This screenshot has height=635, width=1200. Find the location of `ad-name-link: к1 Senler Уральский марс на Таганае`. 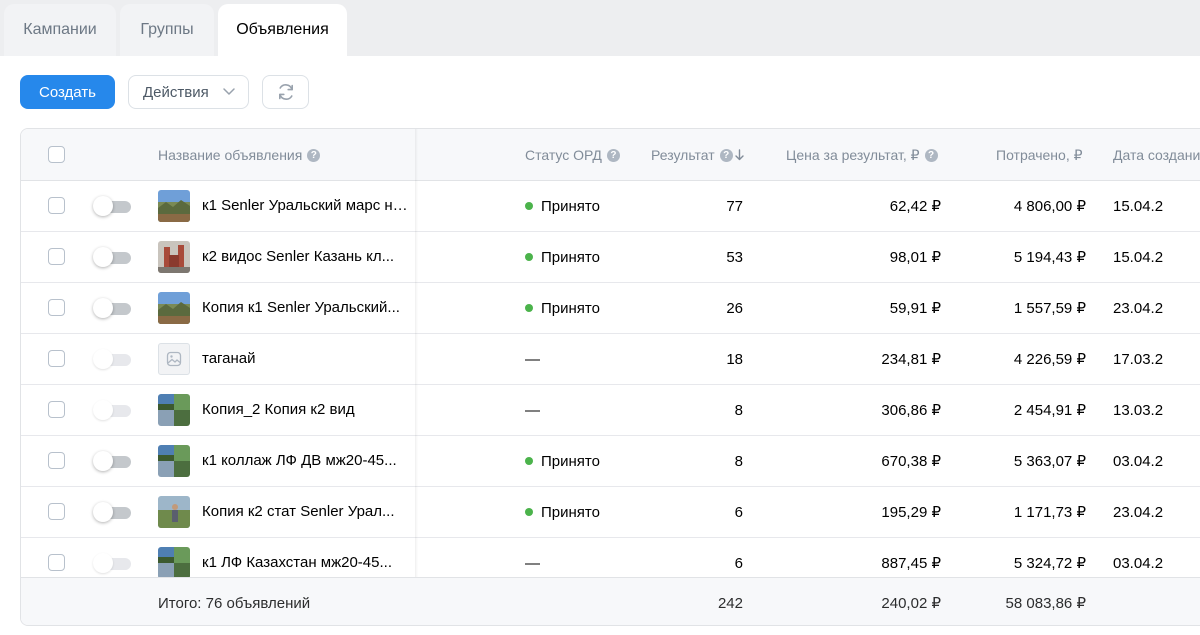

ad-name-link: к1 Senler Уральский марс на Таганае is located at coordinates (307, 205).